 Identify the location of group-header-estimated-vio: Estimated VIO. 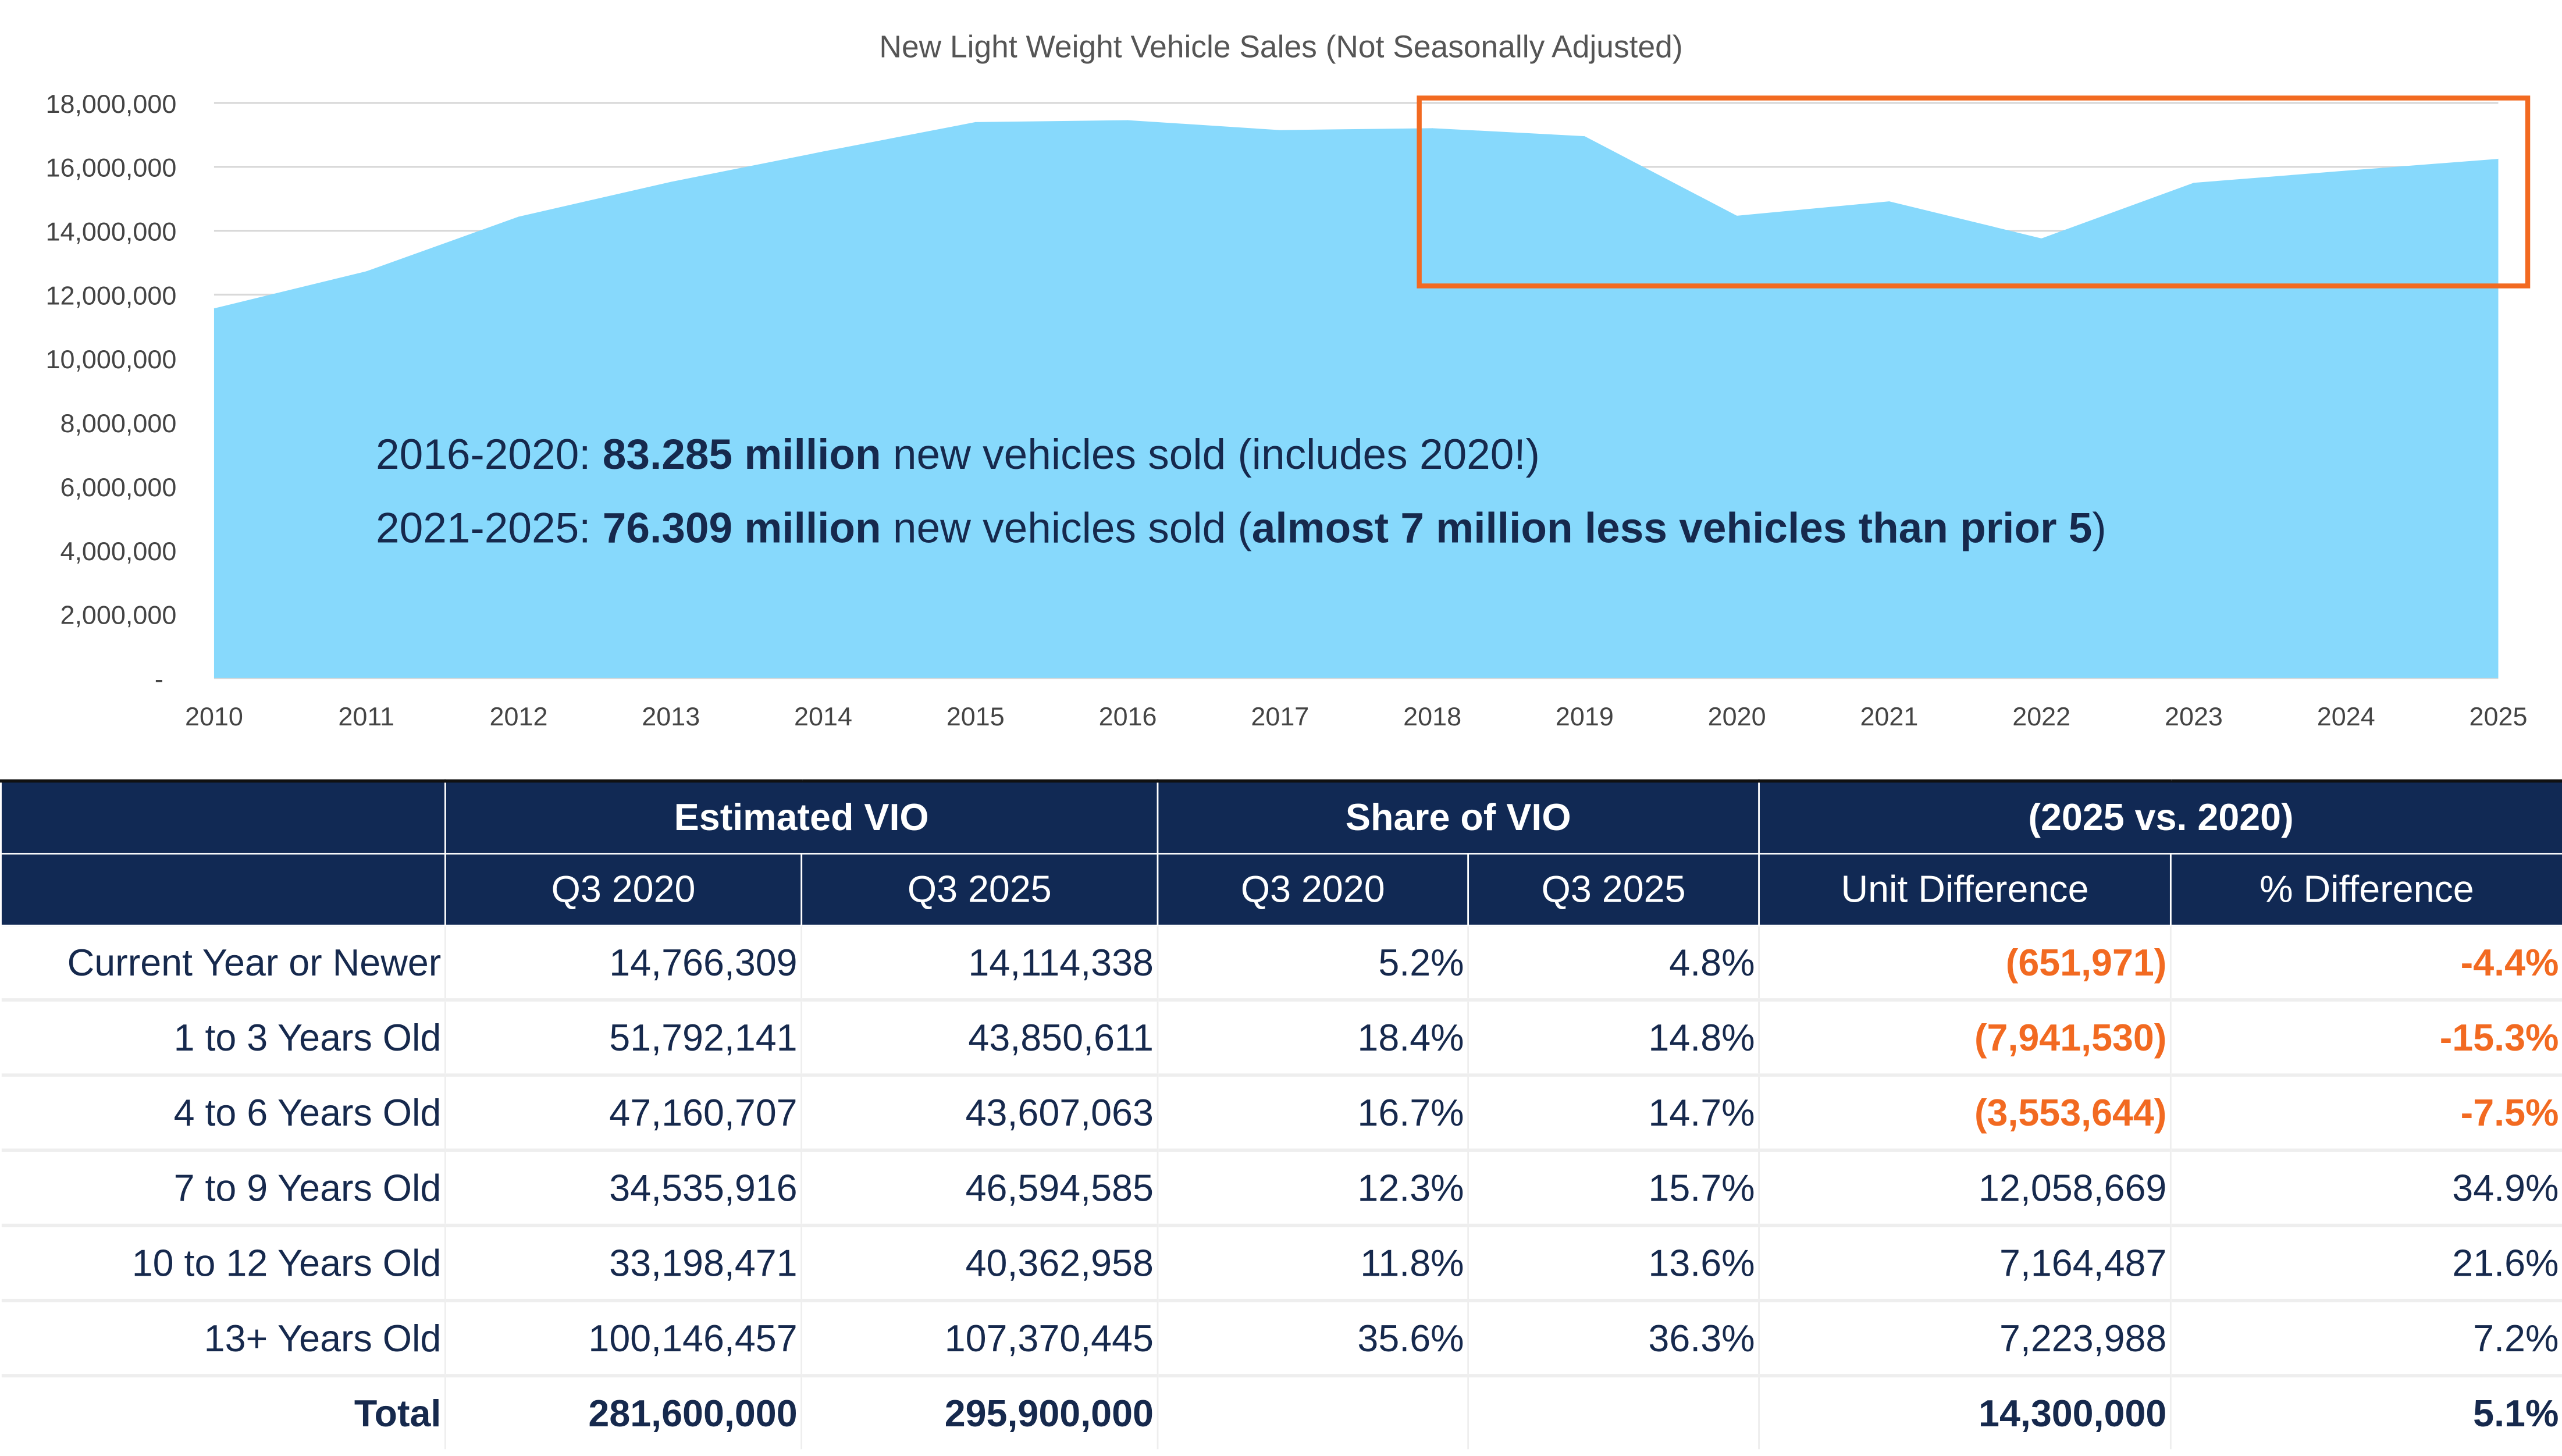
(801, 817).